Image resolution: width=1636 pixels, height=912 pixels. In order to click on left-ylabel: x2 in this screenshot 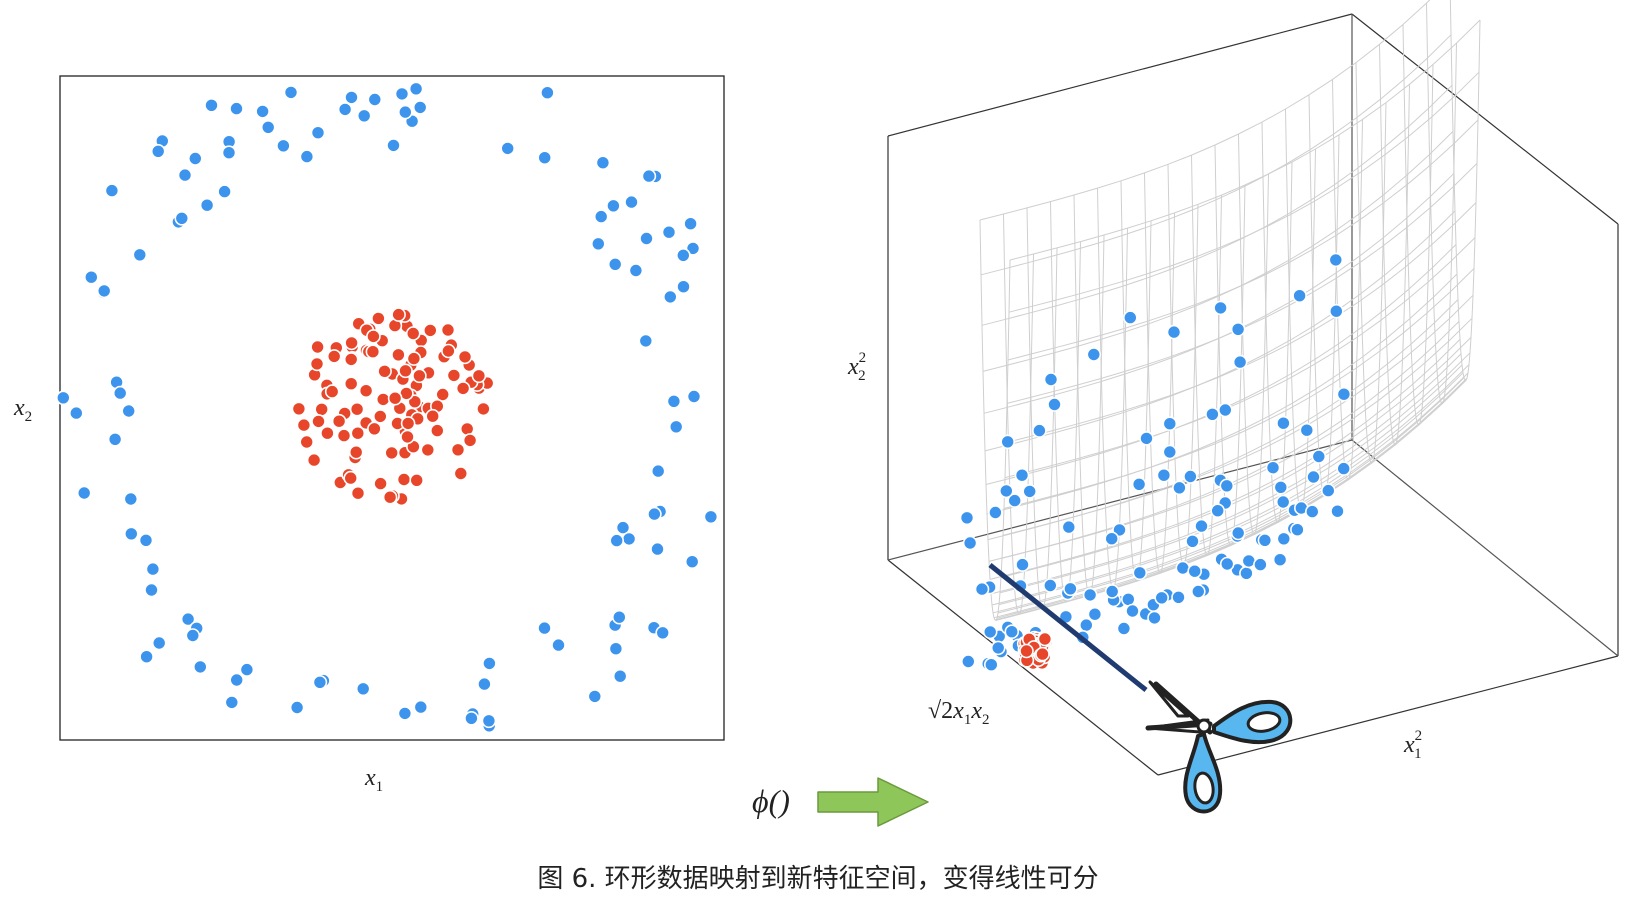, I will do `click(22, 410)`.